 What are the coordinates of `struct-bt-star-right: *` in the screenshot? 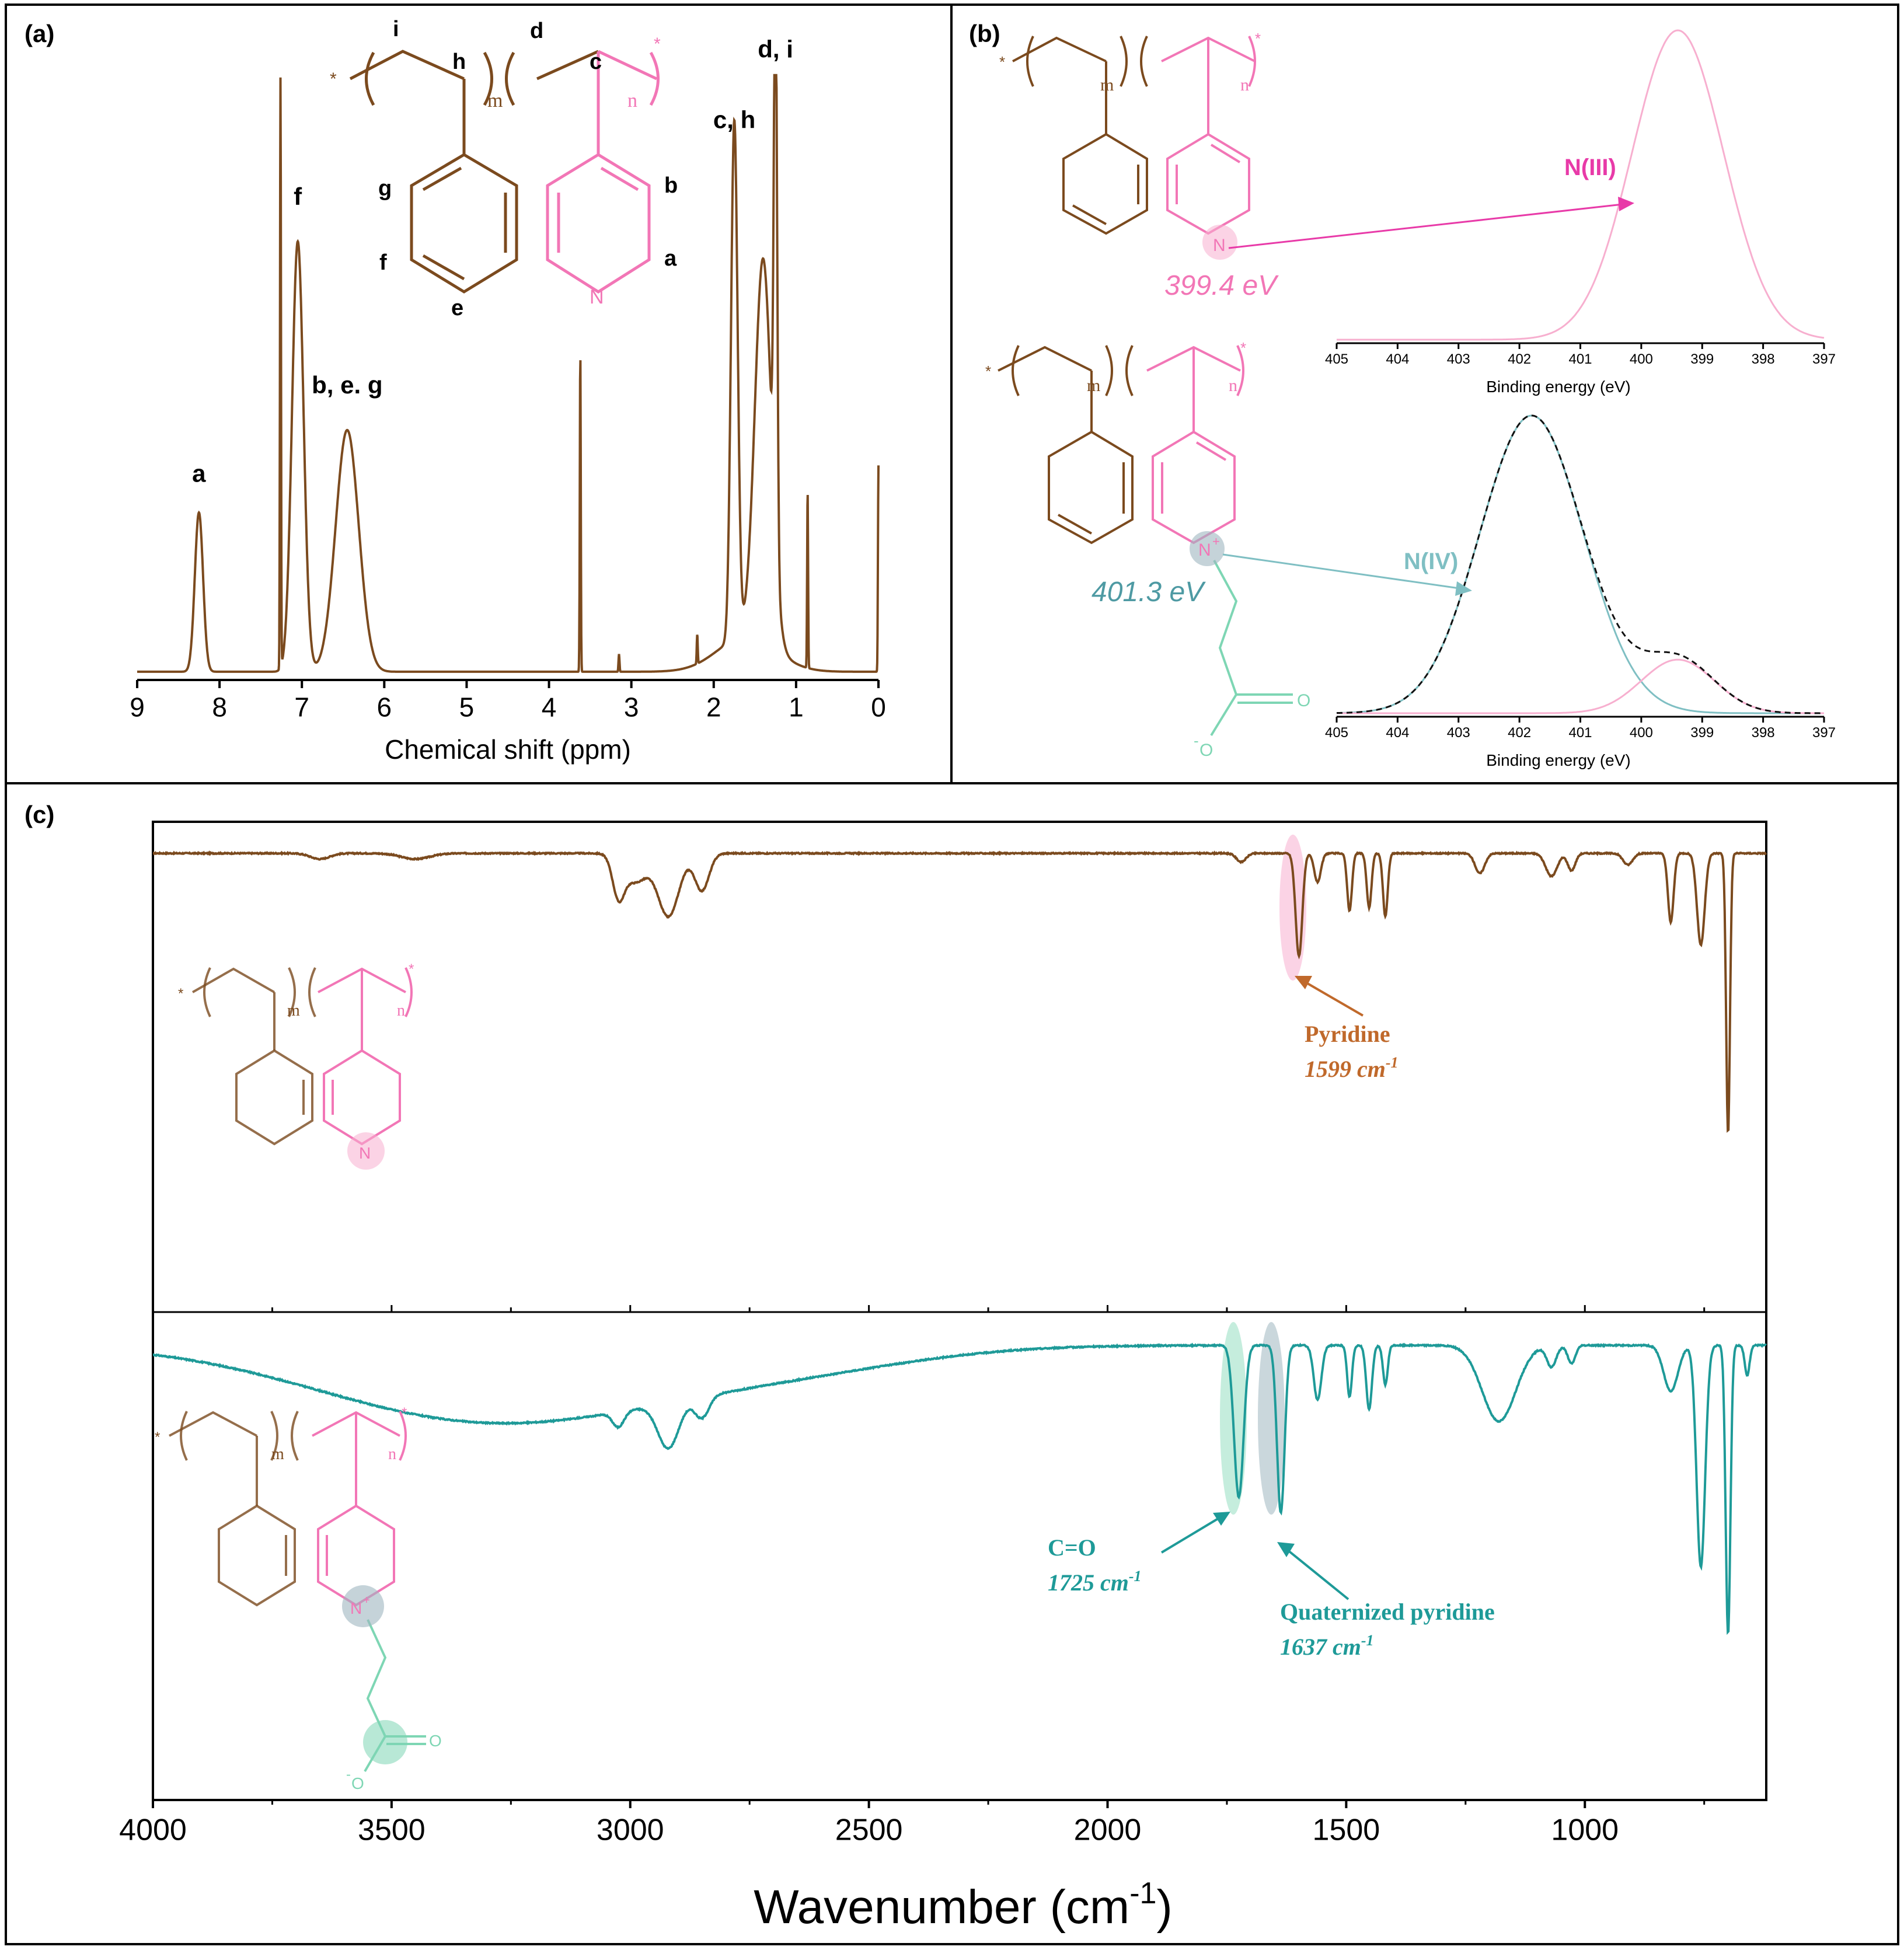 It's located at (1258, 39).